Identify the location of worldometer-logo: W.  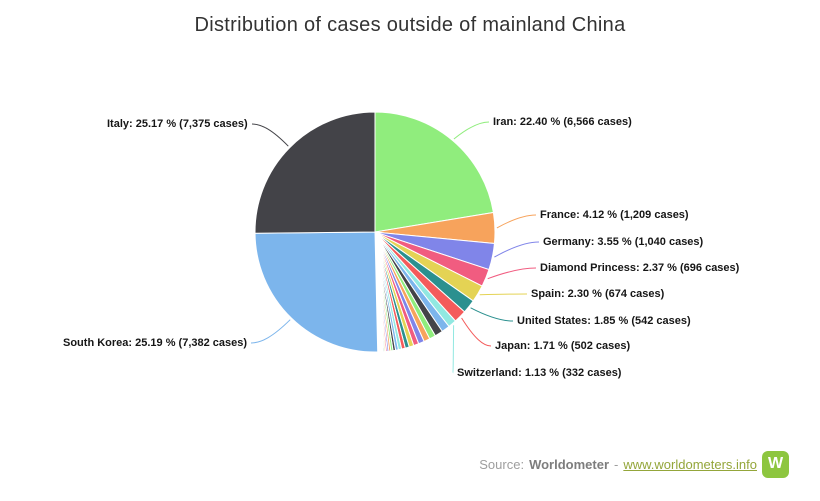
(775, 464).